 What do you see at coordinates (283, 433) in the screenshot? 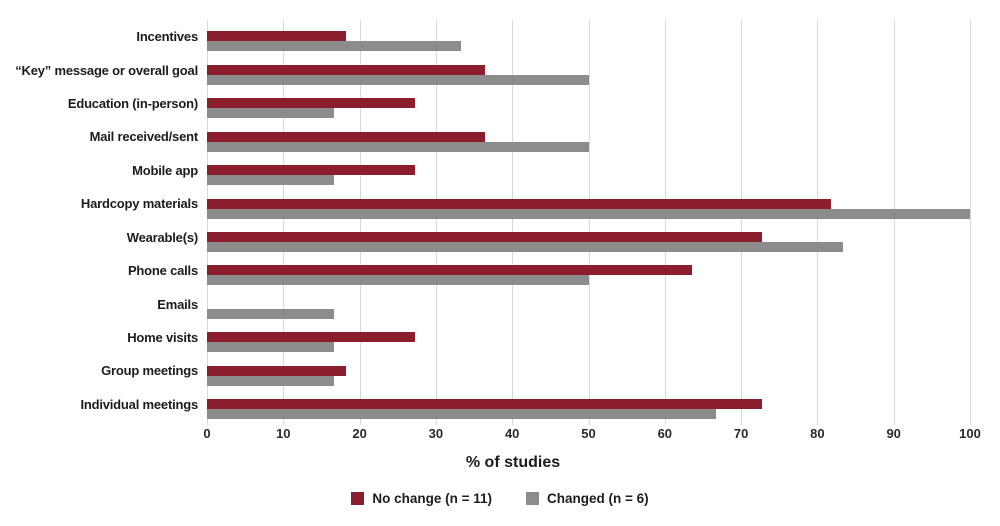
I see `x-tick-label-10: 10` at bounding box center [283, 433].